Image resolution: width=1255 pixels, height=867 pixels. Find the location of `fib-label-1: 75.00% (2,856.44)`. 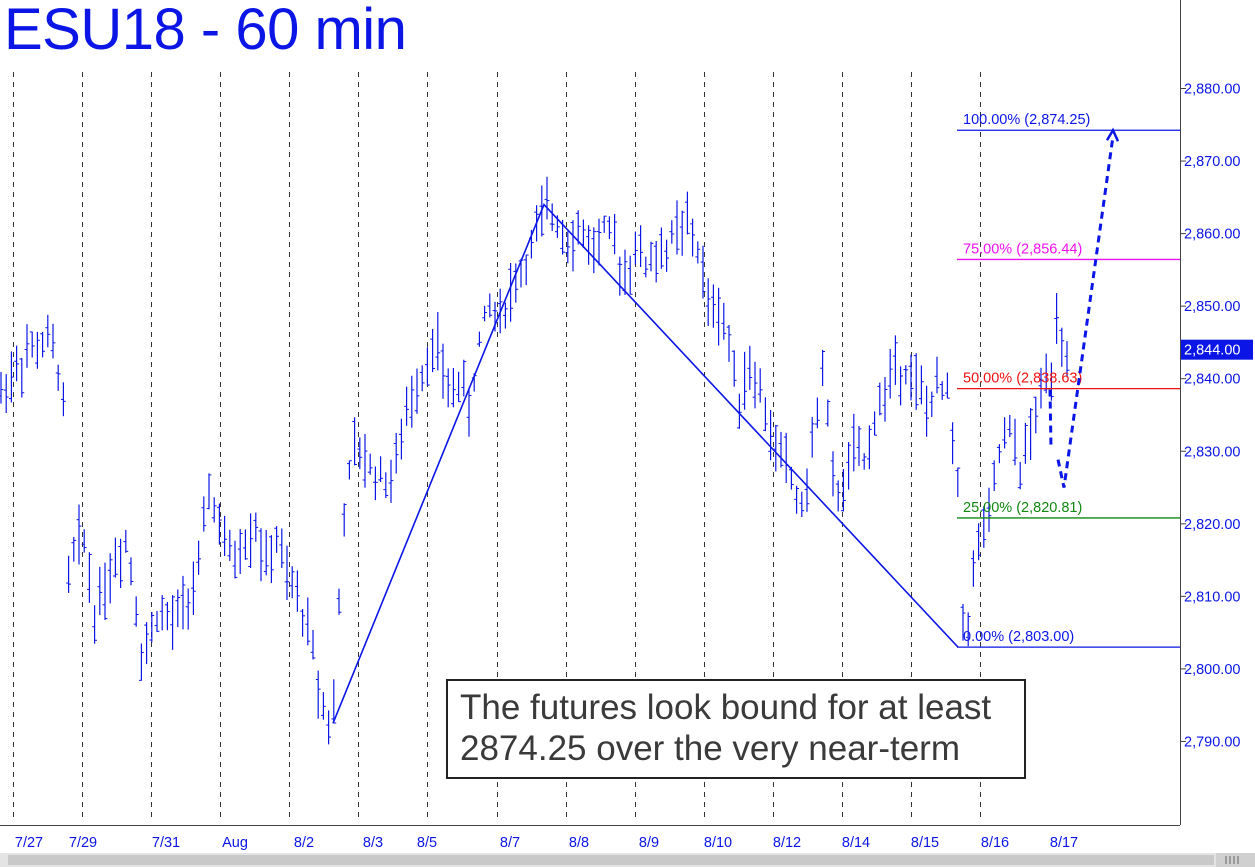

fib-label-1: 75.00% (2,856.44) is located at coordinates (1022, 249).